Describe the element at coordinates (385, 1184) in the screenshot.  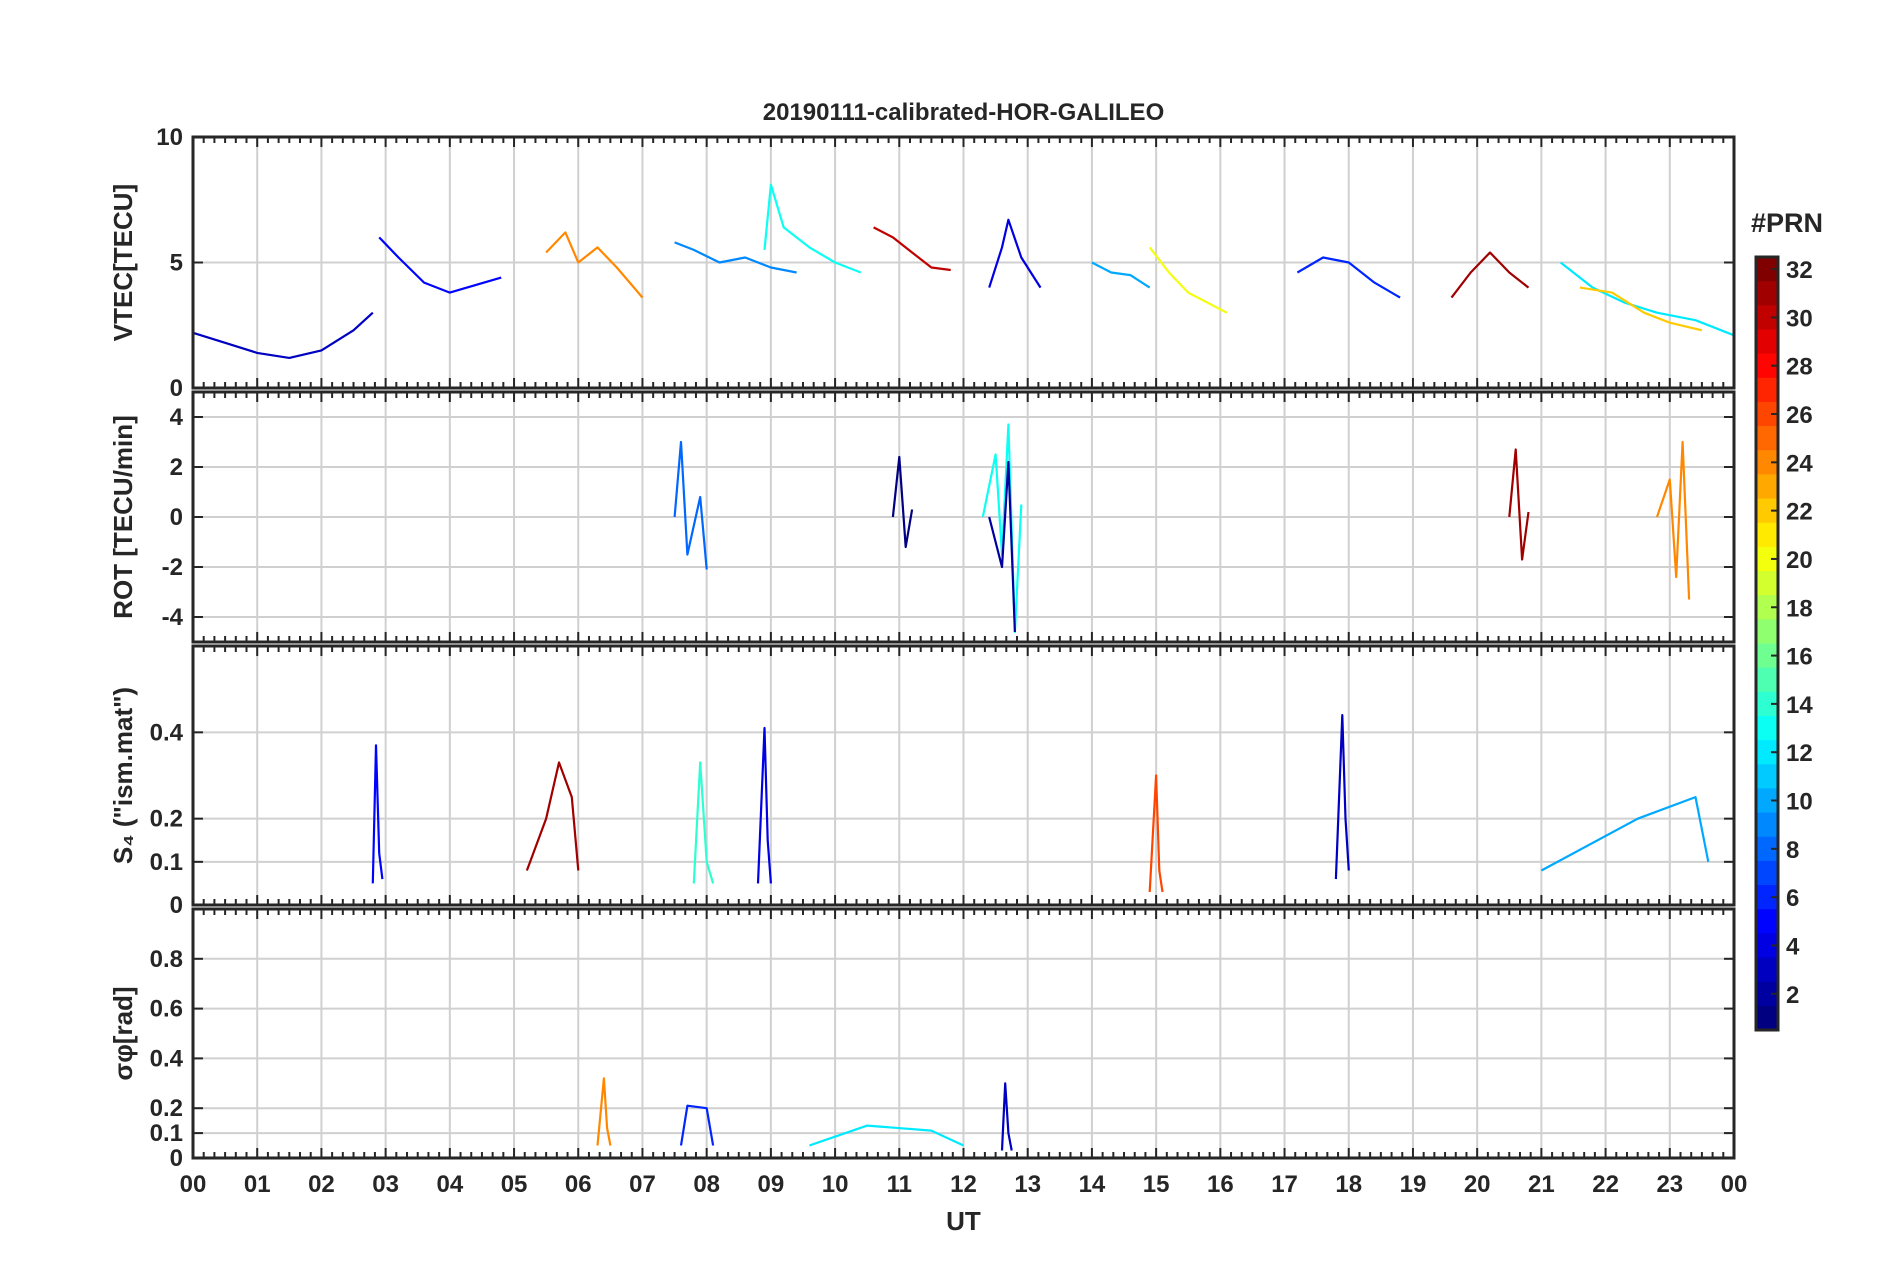
I see `x-tick-label: 03` at that location.